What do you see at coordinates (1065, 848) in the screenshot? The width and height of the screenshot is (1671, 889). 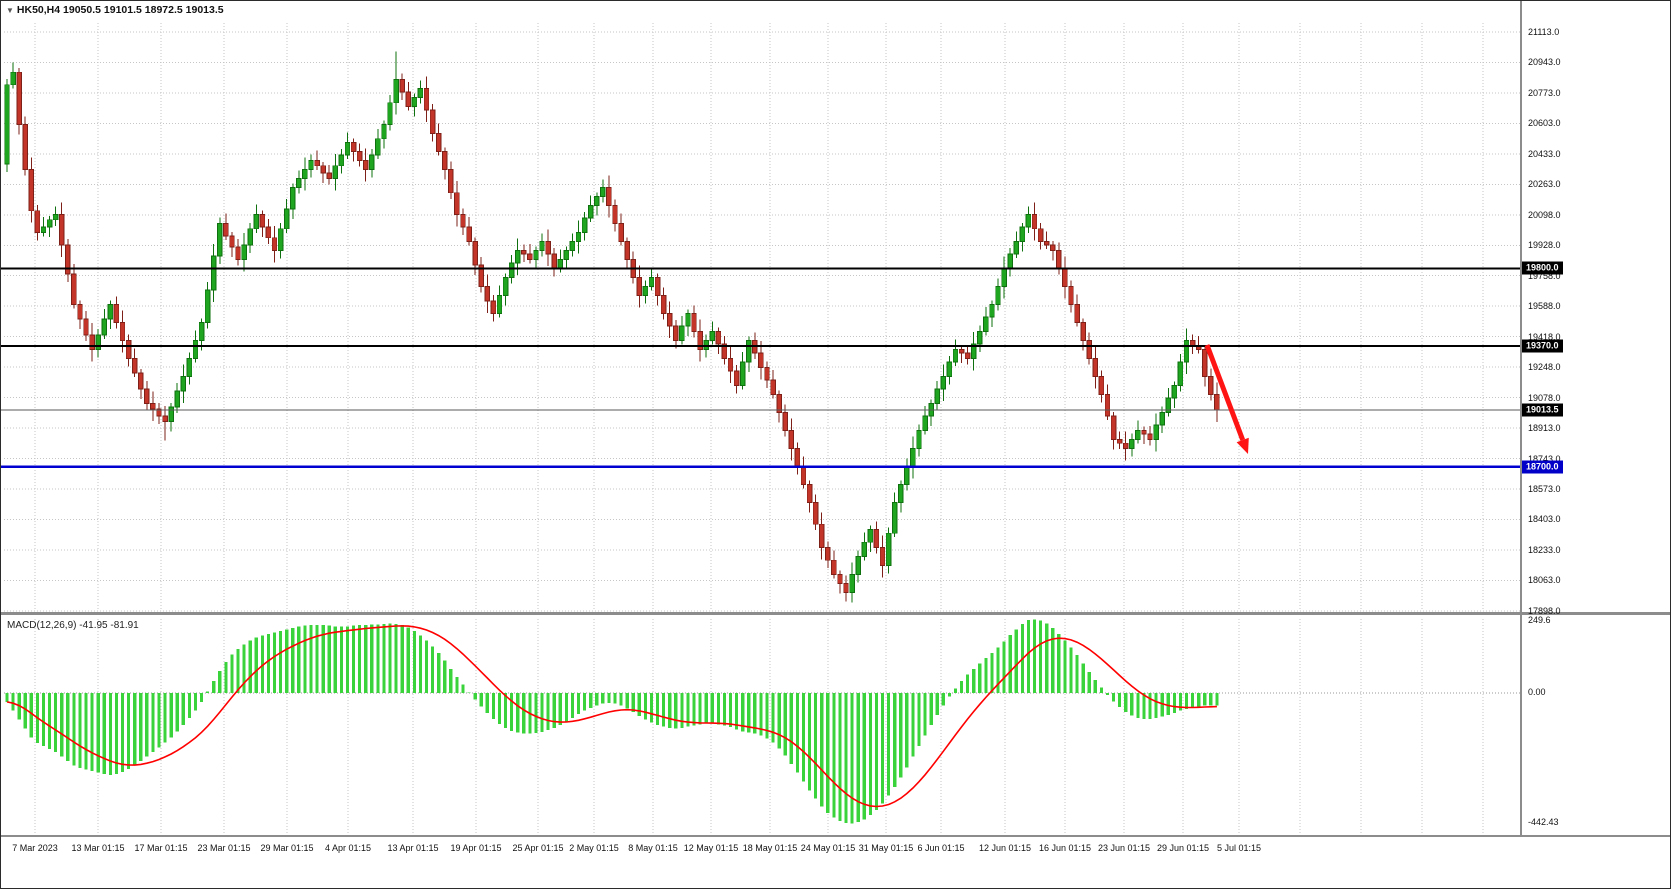 I see `time-axis-label: 16 Jun 01:15` at bounding box center [1065, 848].